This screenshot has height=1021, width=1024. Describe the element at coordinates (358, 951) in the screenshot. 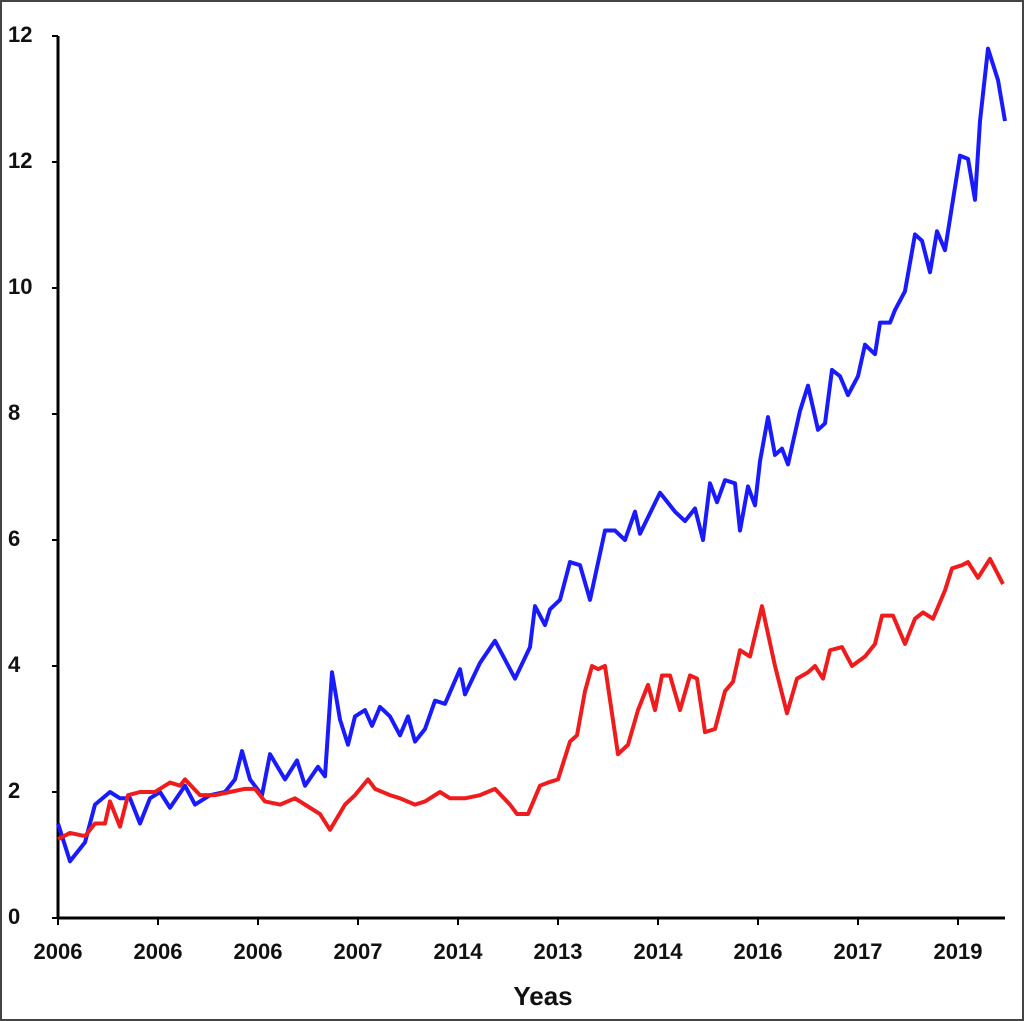

I see `x-tick-label: 2007` at that location.